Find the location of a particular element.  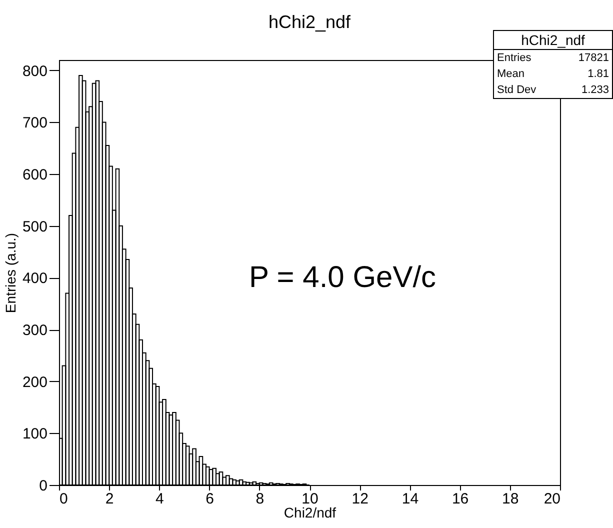

y-tick-label: 200 is located at coordinates (35, 382).